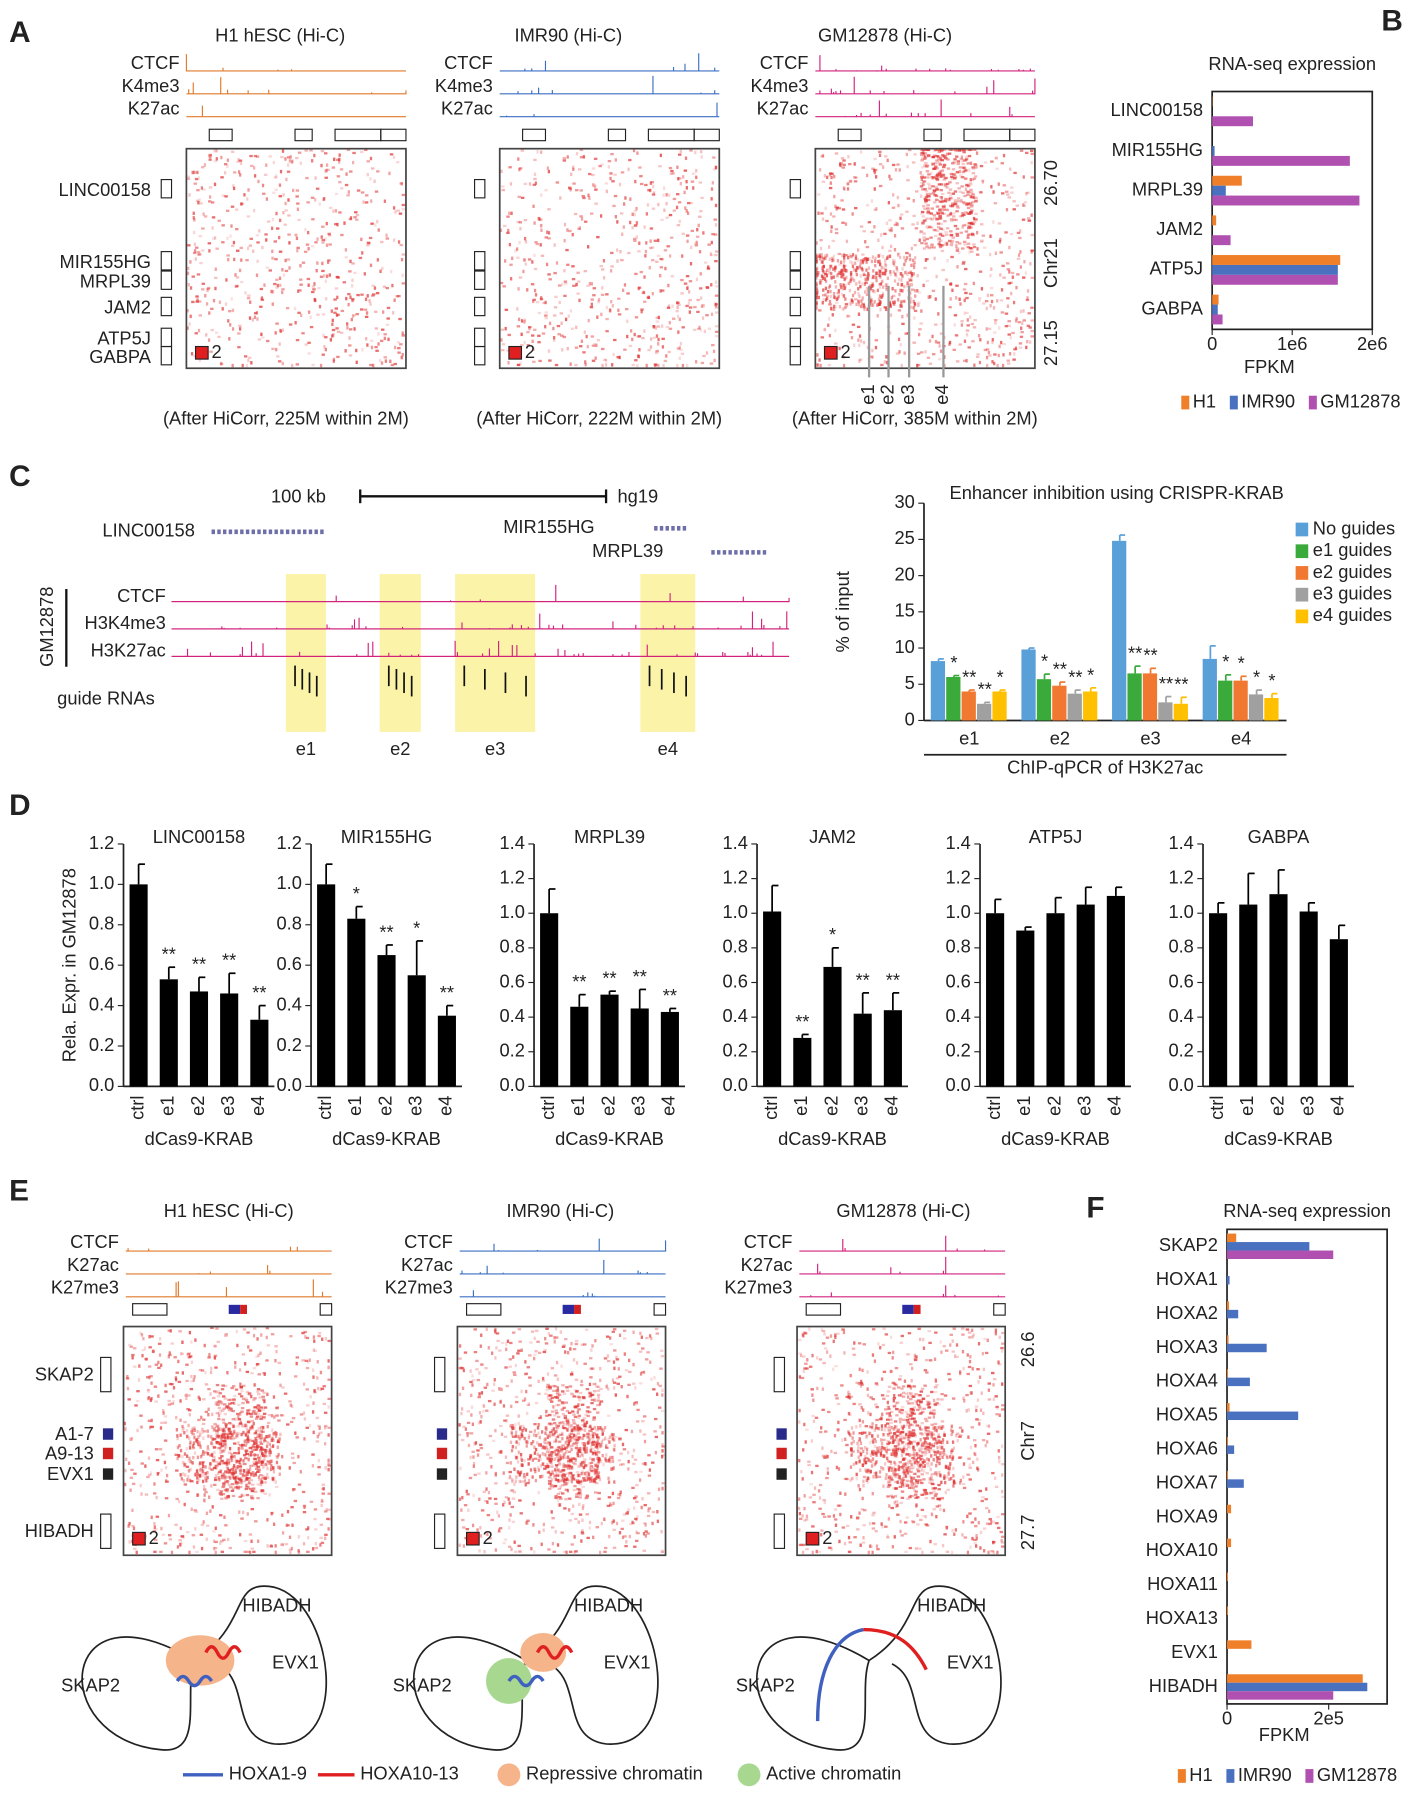 This screenshot has height=1800, width=1418. I want to click on enhancer-label: e3, so click(495, 748).